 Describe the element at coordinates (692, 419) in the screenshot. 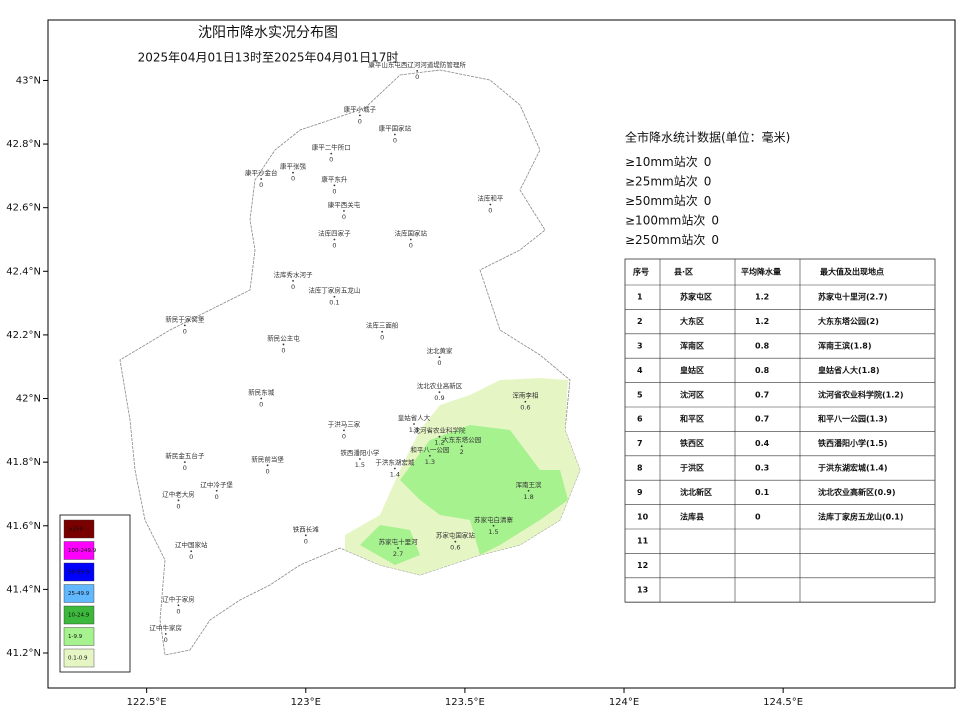

I see `table-cell: 和平区` at that location.